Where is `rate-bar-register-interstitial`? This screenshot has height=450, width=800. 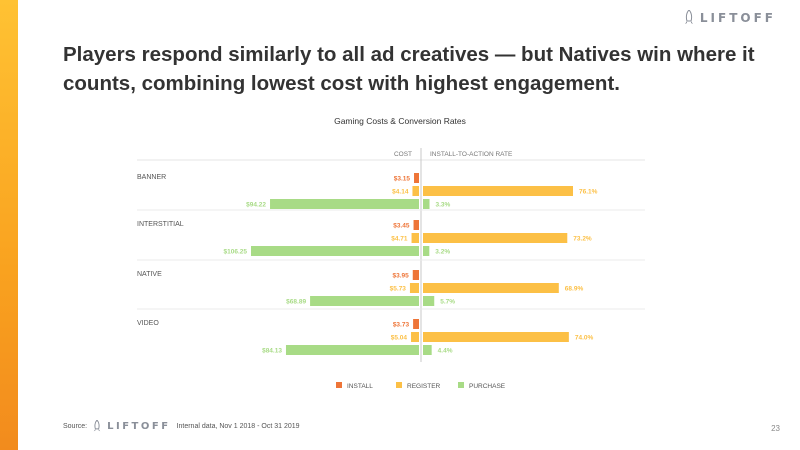
rate-bar-register-interstitial is located at coordinates (495, 238).